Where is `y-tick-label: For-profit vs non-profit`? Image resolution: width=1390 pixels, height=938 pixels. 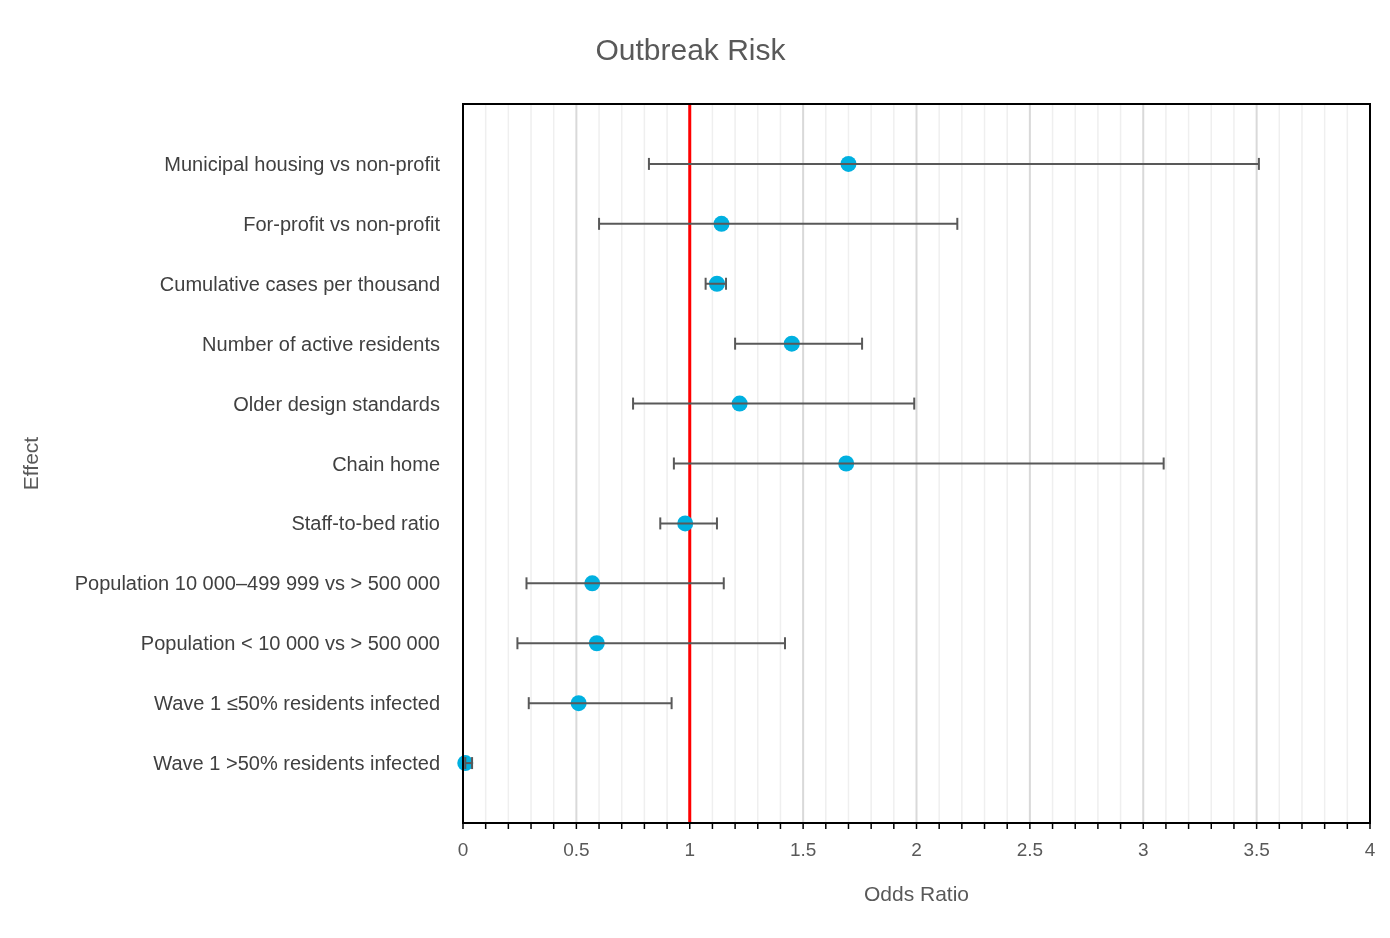 y-tick-label: For-profit vs non-profit is located at coordinates (342, 223).